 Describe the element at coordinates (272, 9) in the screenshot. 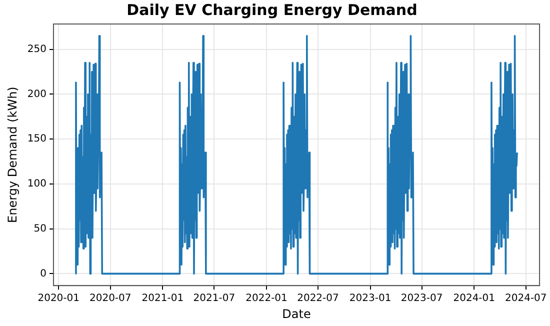

I see `chart-title: Daily EV Charging Energy Demand` at that location.